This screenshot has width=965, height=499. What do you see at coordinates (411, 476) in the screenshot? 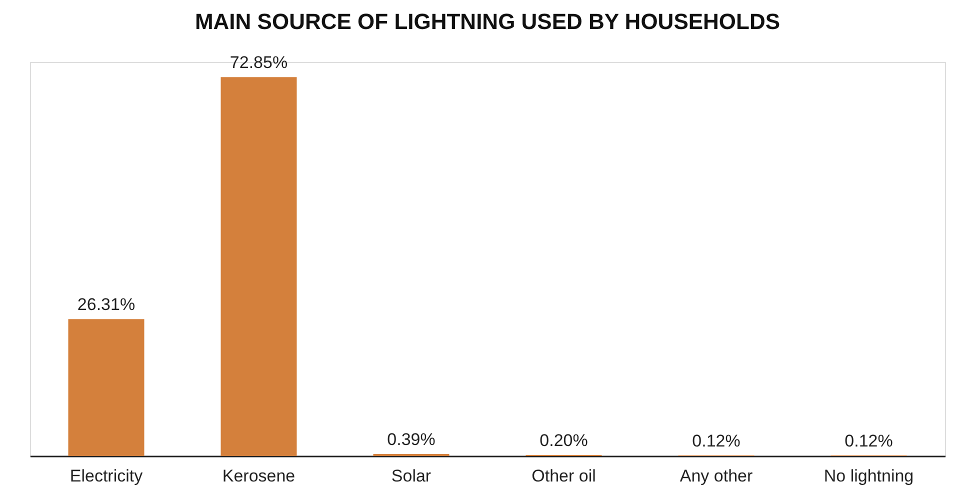
I see `x-tick-label: Solar` at bounding box center [411, 476].